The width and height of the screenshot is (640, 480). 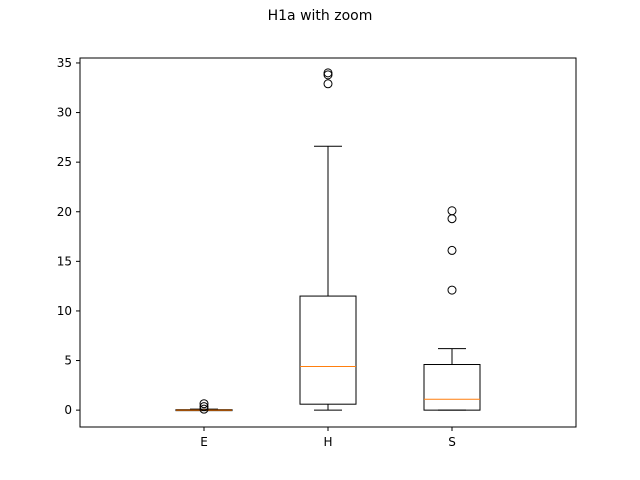 I want to click on box-E, so click(x=204, y=406).